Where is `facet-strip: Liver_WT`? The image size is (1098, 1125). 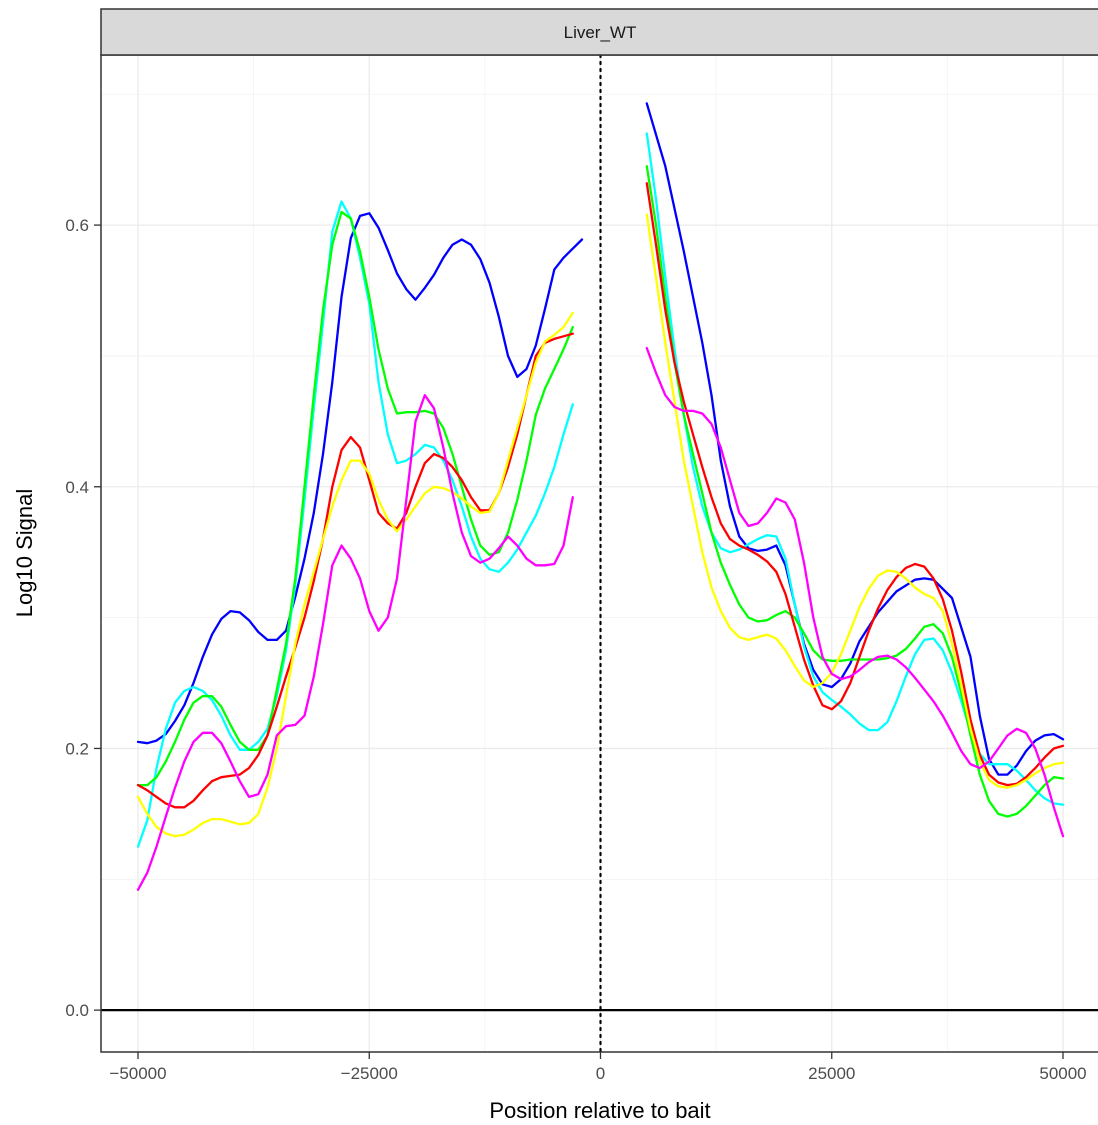 facet-strip: Liver_WT is located at coordinates (599, 32).